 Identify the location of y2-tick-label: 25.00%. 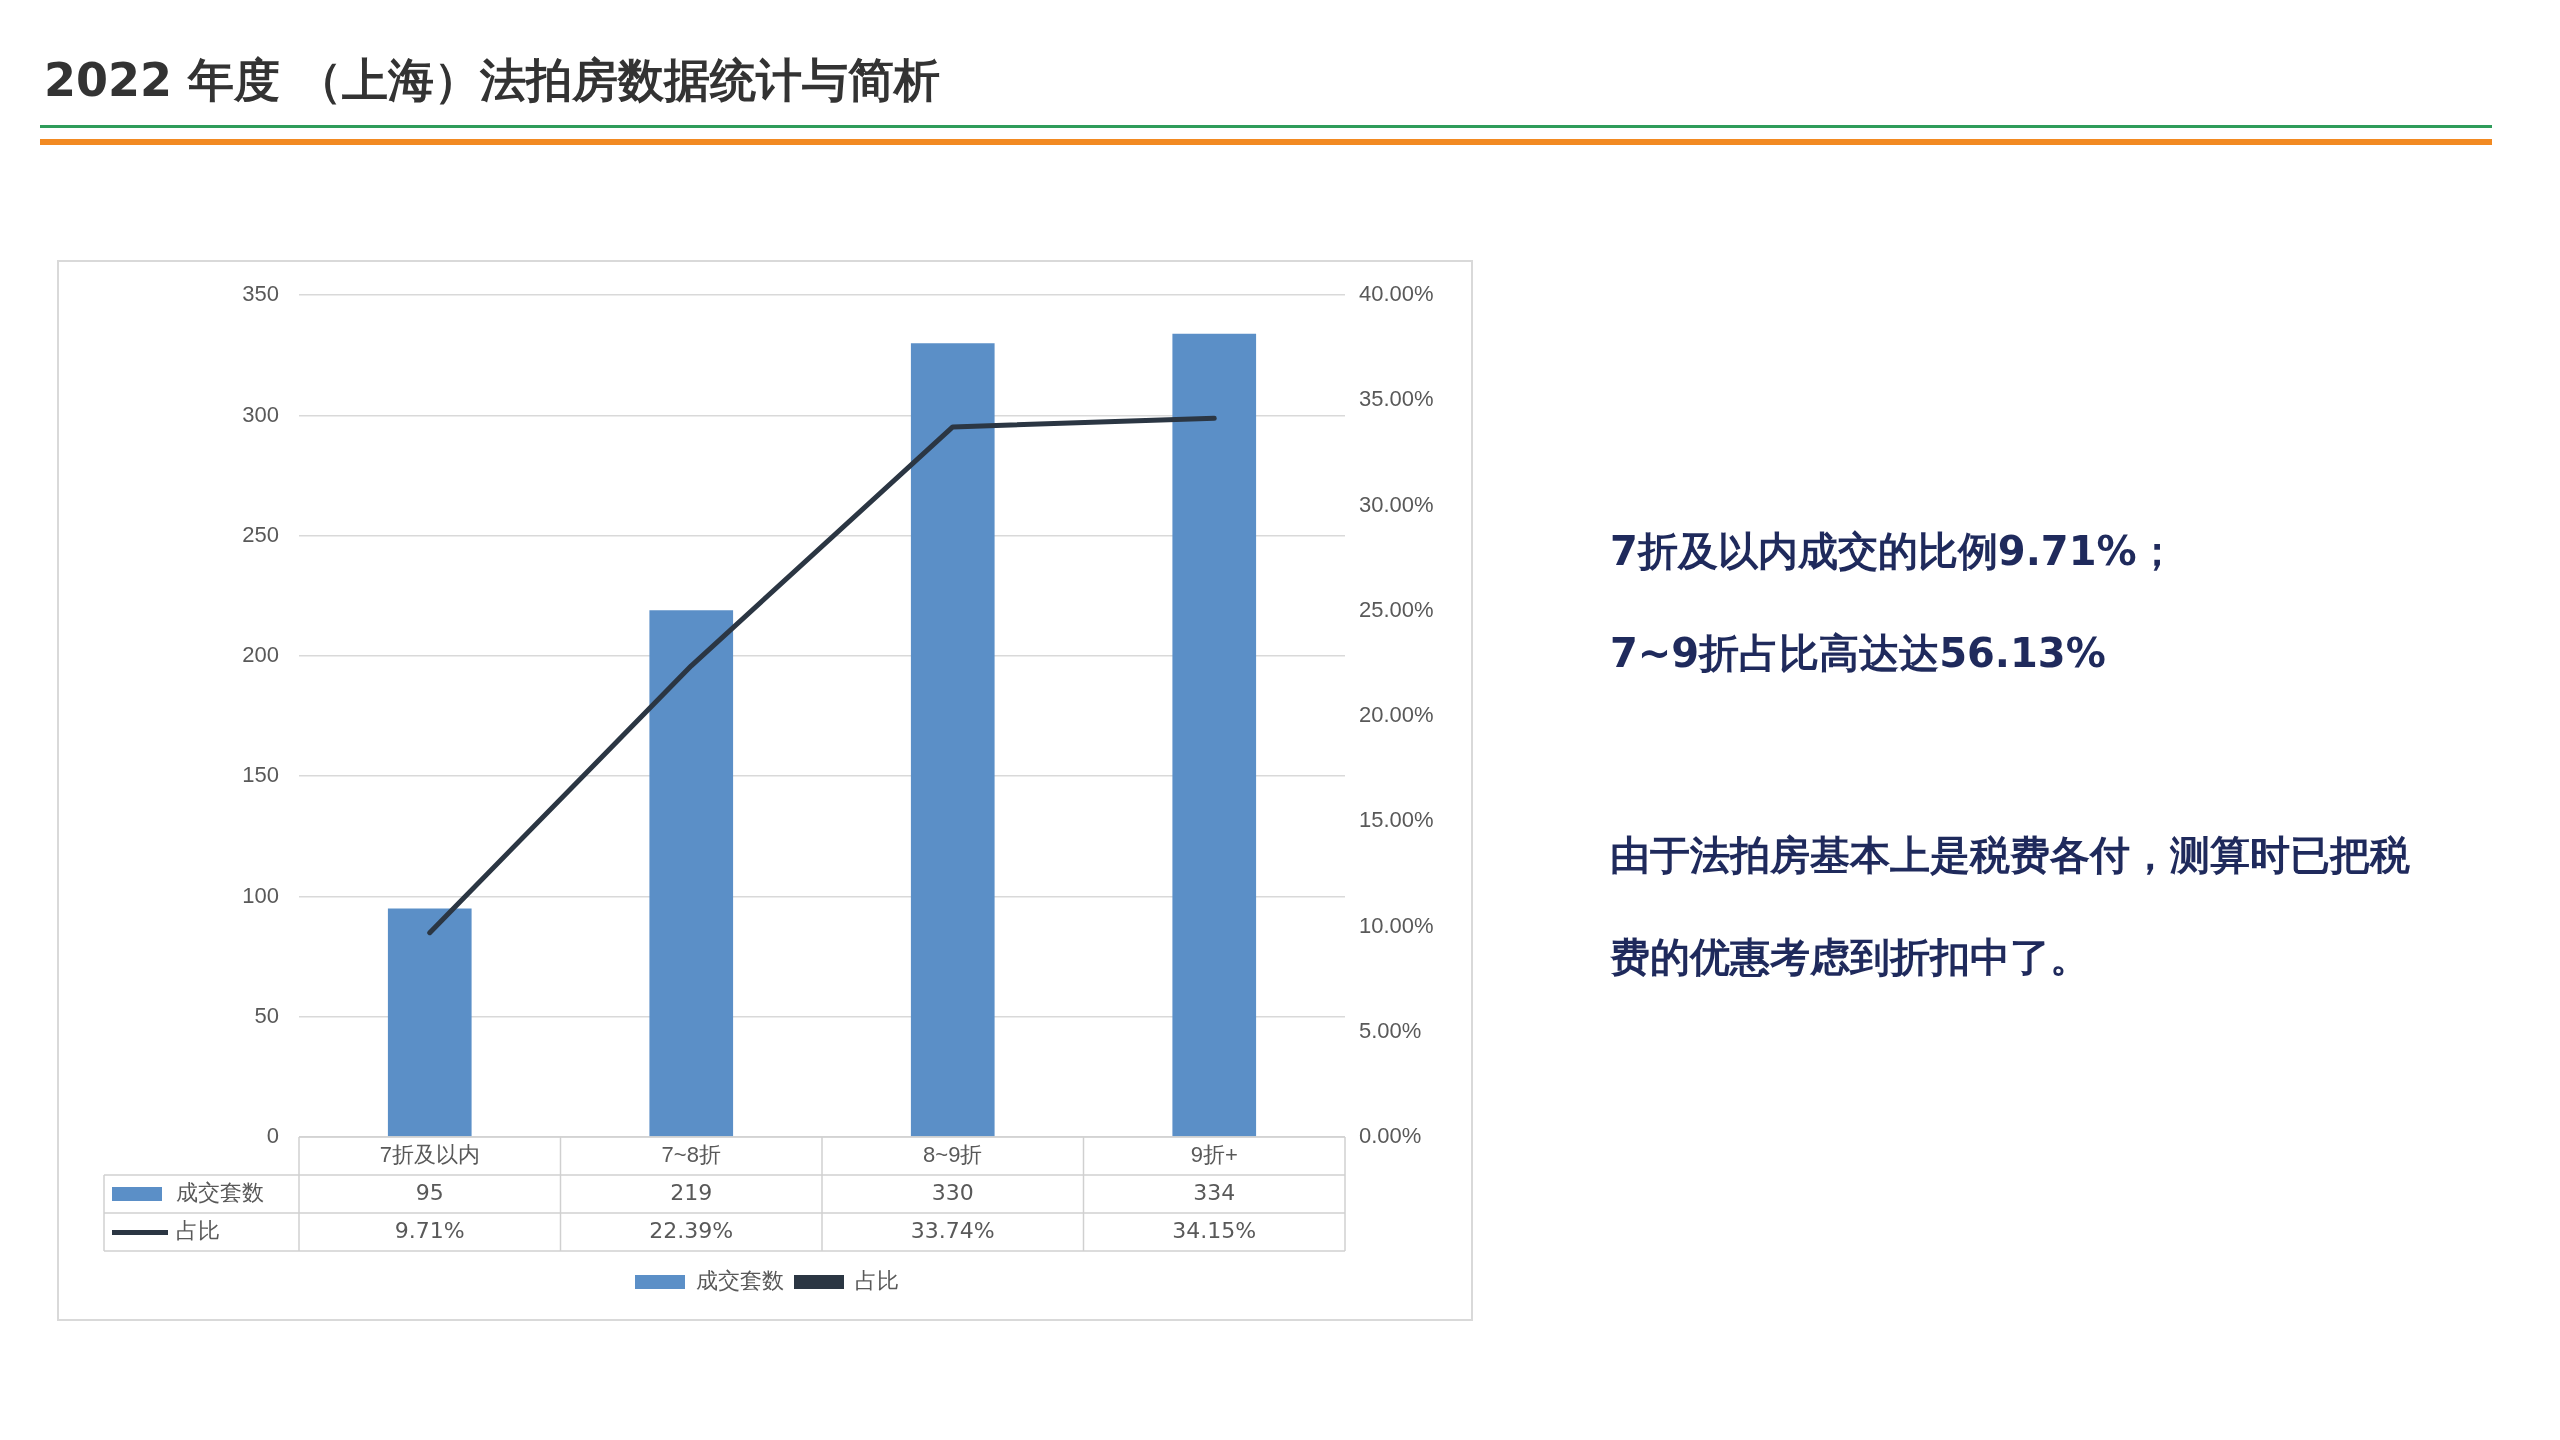
(1396, 609).